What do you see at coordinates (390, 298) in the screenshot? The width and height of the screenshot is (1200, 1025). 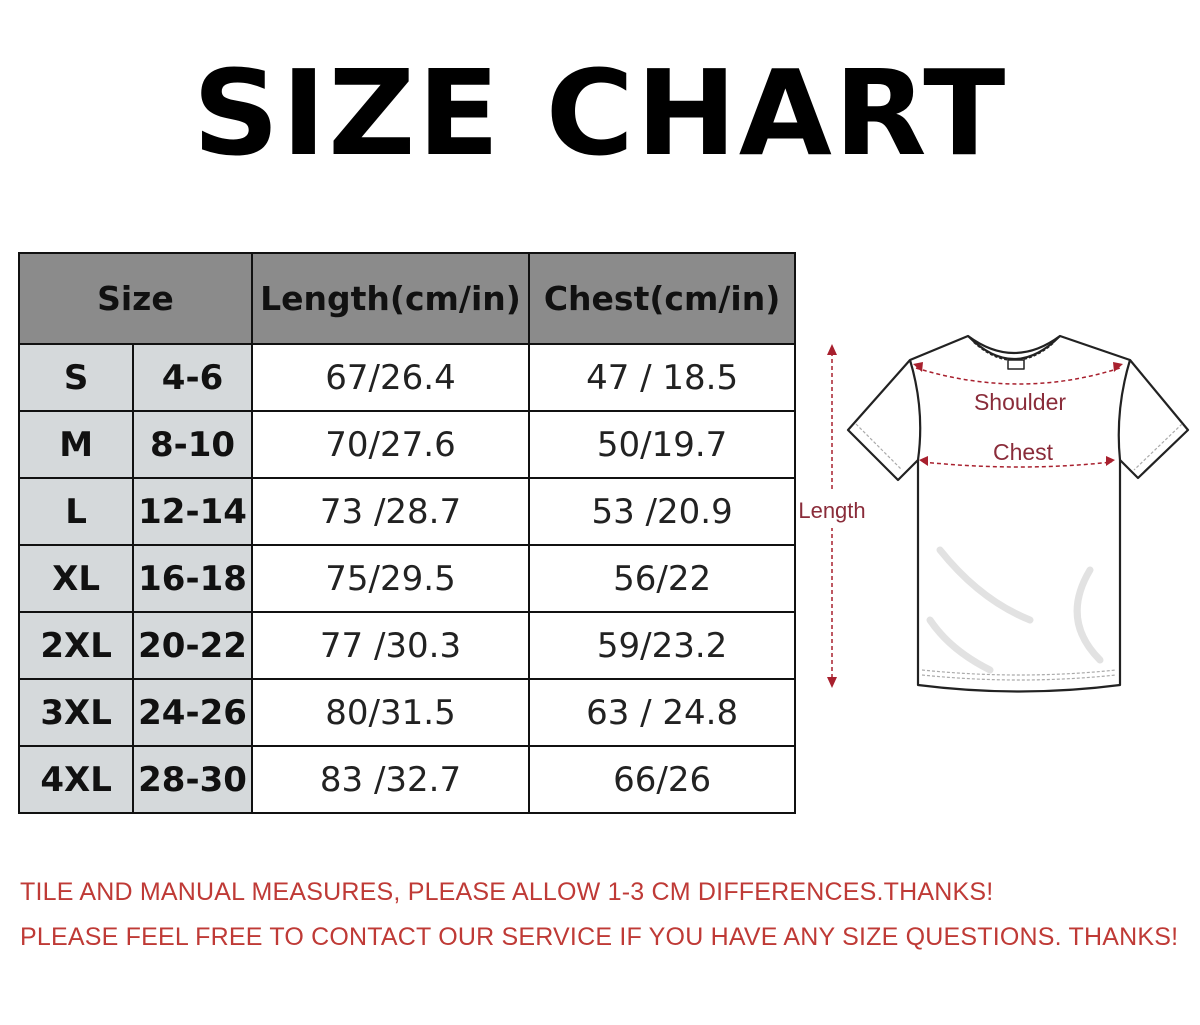 I see `header-length: Length(cm/in)` at bounding box center [390, 298].